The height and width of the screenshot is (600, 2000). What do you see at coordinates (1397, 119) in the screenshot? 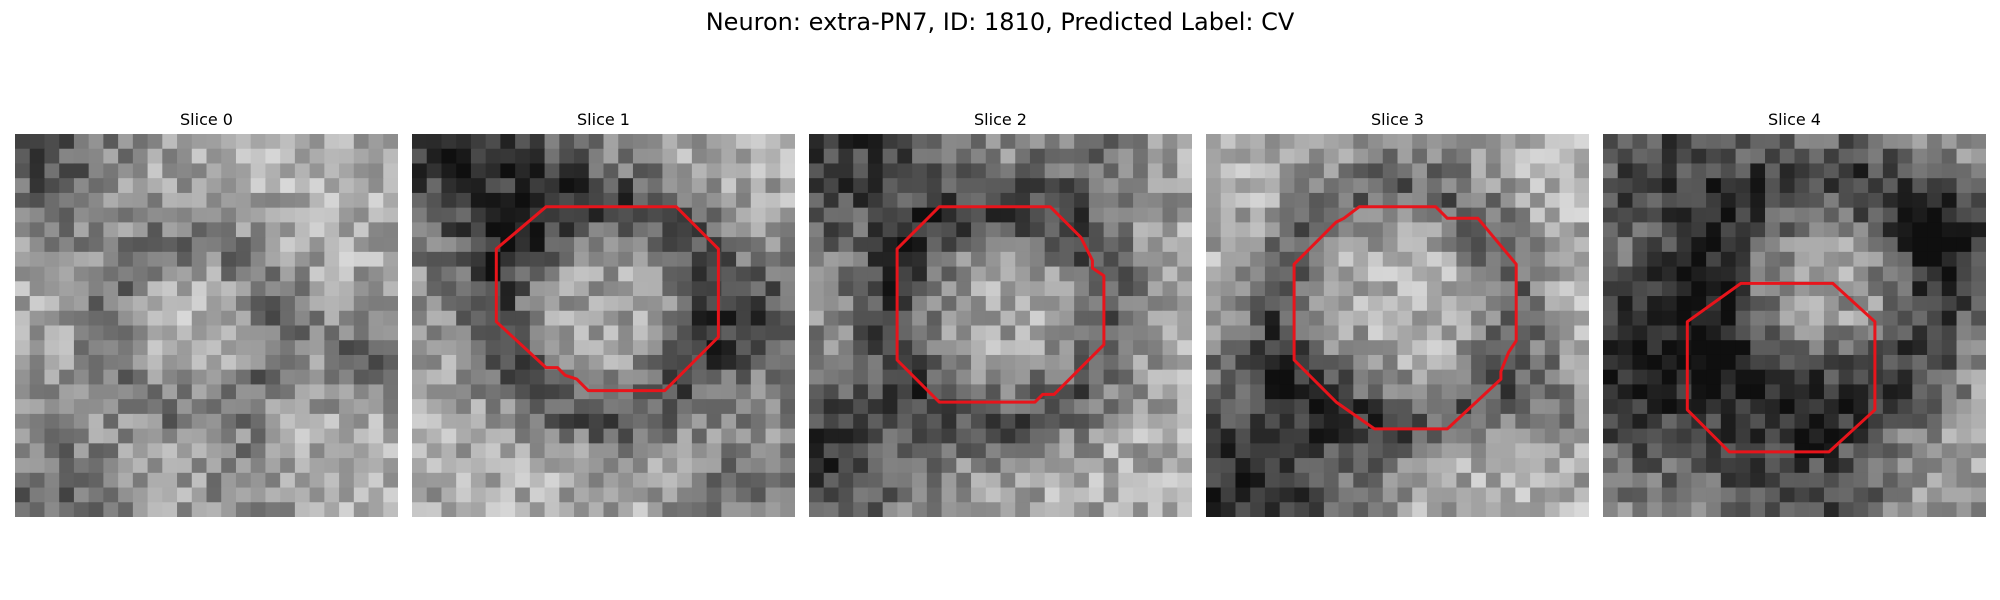
I see `slice-title: Slice 3` at bounding box center [1397, 119].